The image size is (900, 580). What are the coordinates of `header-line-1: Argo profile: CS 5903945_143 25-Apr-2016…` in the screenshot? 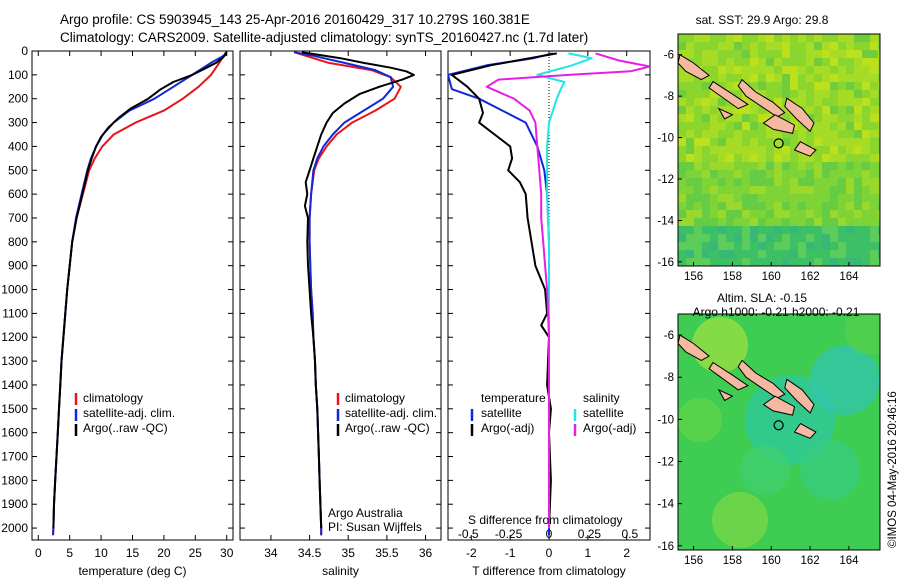 It's located at (295, 19).